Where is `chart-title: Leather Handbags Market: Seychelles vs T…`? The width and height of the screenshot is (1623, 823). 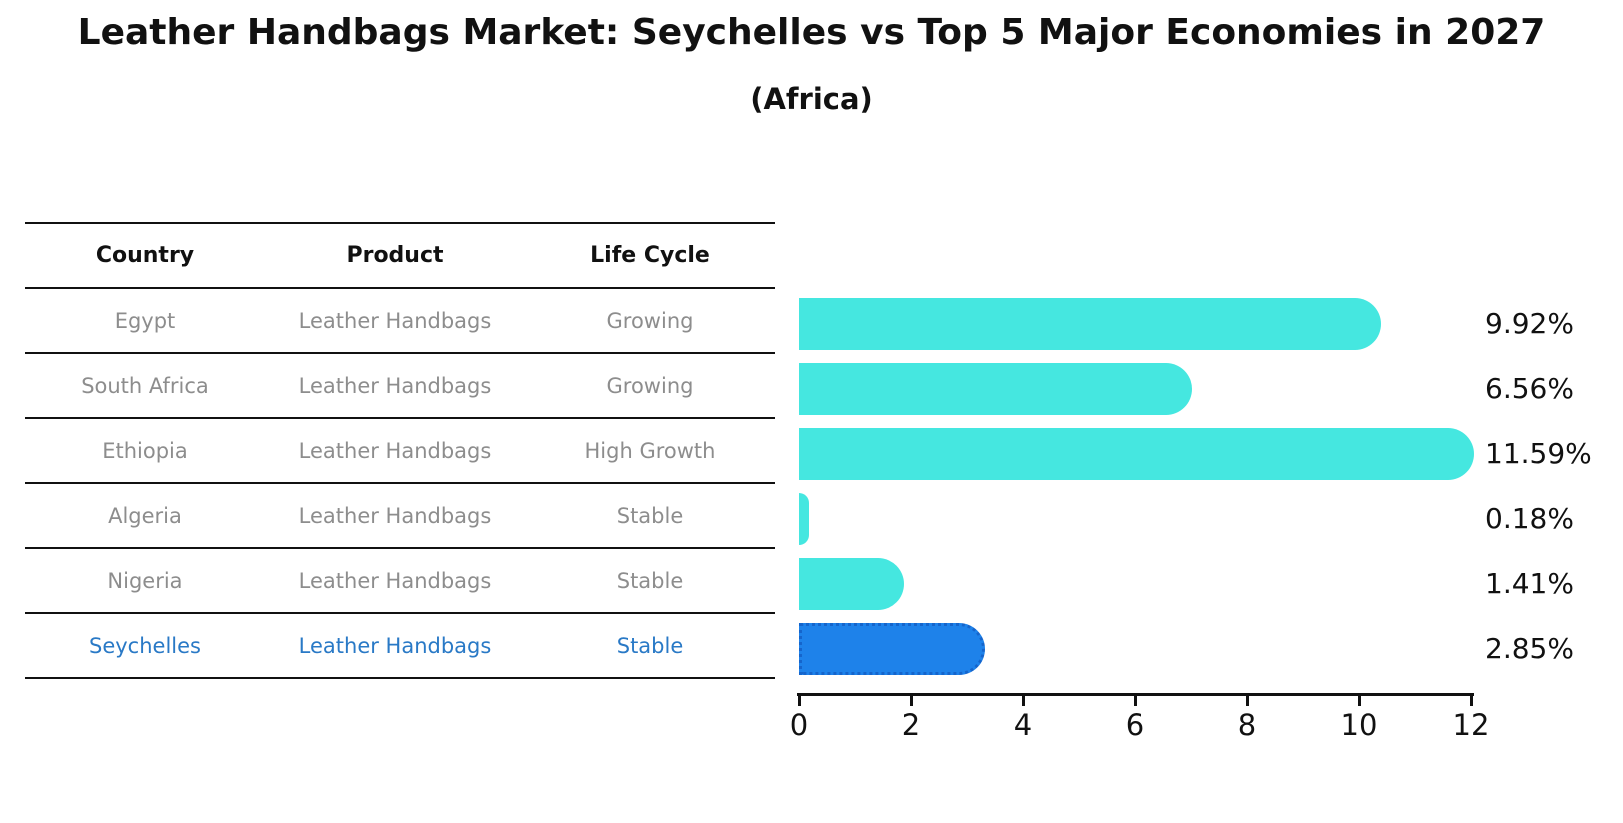 chart-title: Leather Handbags Market: Seychelles vs T… is located at coordinates (811, 32).